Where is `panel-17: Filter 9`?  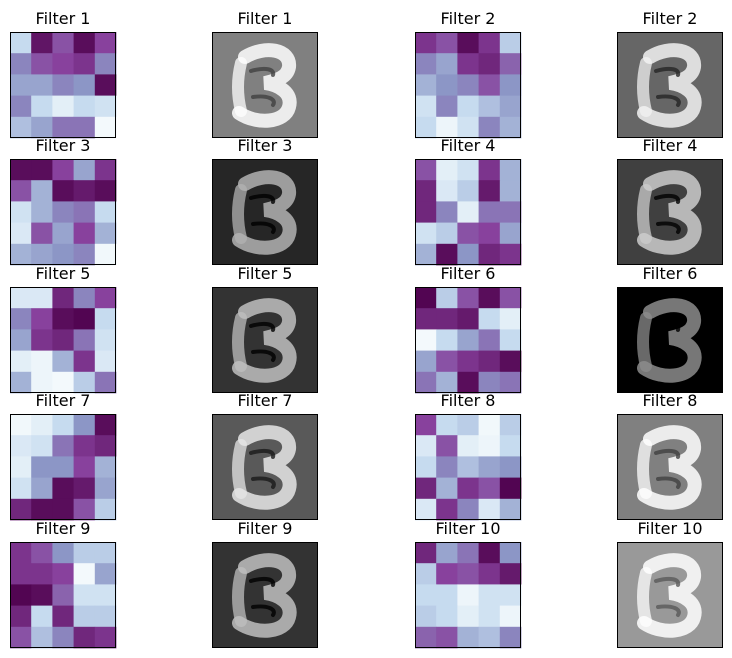
panel-17: Filter 9 is located at coordinates (63, 583).